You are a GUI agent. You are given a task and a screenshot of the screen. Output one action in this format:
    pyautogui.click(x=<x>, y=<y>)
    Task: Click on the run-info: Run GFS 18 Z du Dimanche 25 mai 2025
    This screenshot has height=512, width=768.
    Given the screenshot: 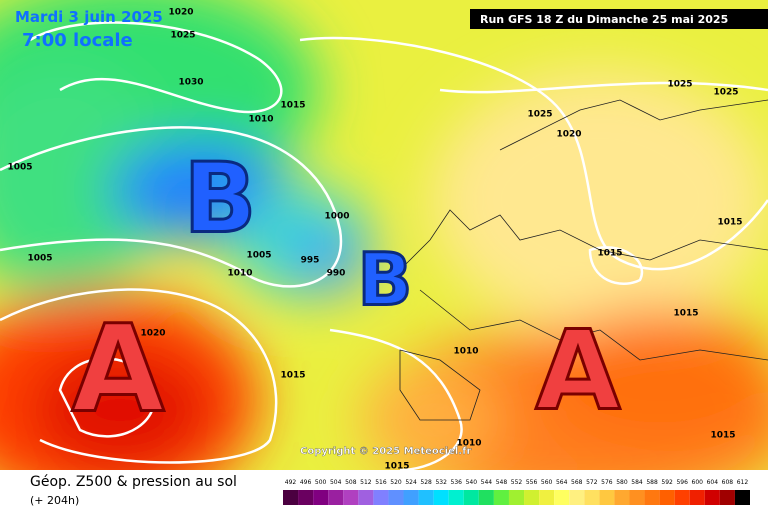 What is the action you would take?
    pyautogui.click(x=604, y=19)
    